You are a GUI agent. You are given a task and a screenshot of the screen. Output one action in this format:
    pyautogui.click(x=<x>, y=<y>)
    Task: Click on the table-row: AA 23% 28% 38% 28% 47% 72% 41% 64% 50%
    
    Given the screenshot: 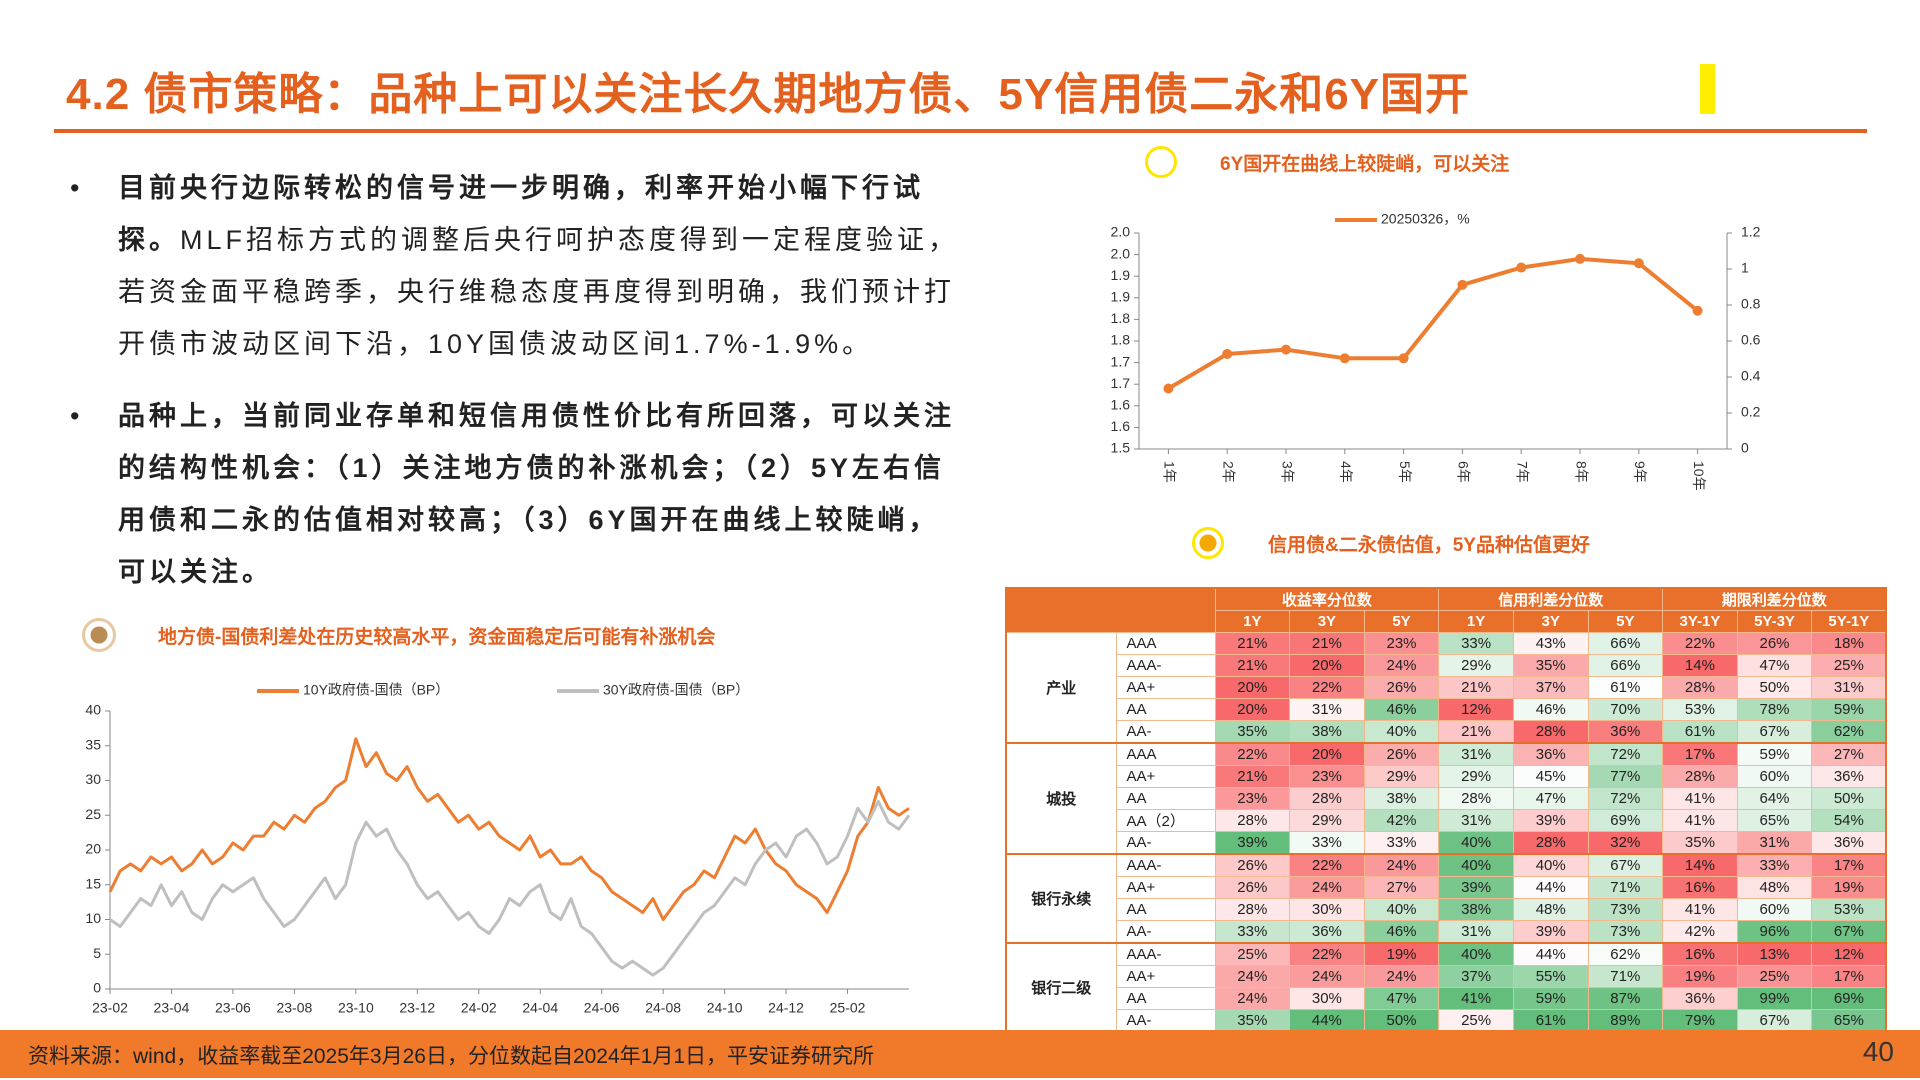 What is the action you would take?
    pyautogui.click(x=1446, y=798)
    